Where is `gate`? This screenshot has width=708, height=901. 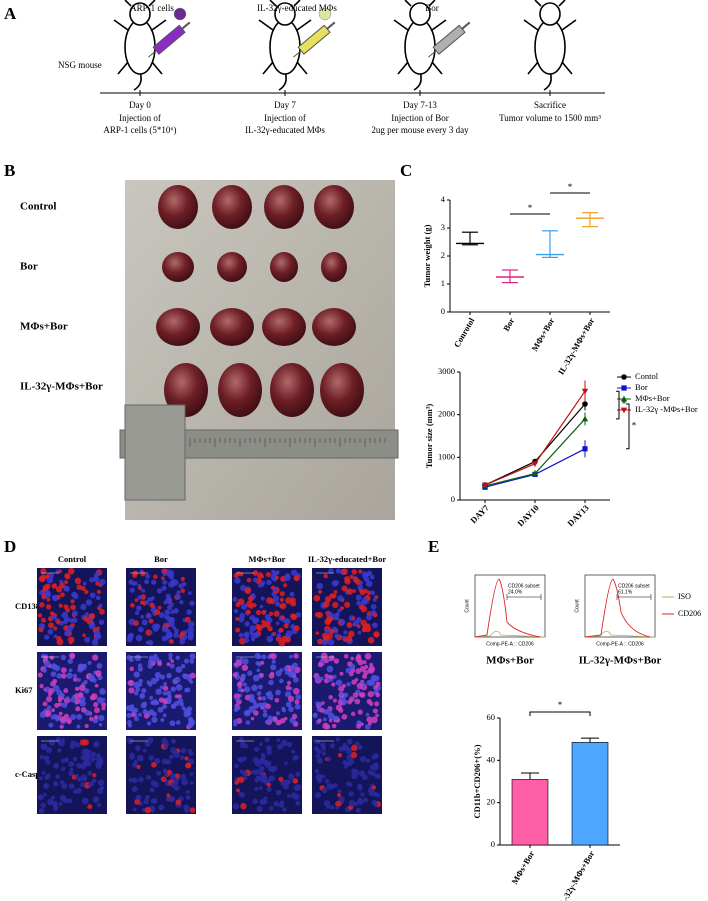
gate is located at coordinates (634, 597).